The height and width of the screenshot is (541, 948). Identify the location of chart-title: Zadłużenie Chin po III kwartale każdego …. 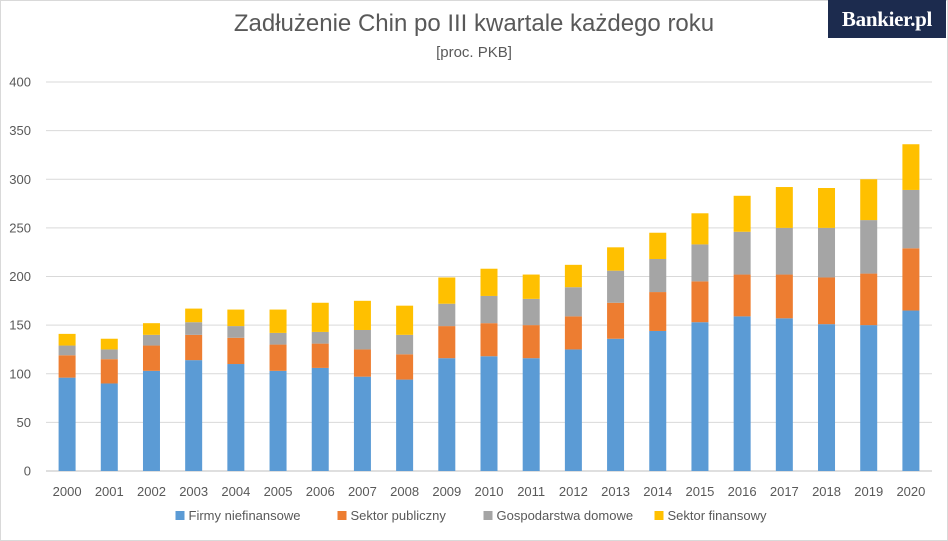
(474, 23).